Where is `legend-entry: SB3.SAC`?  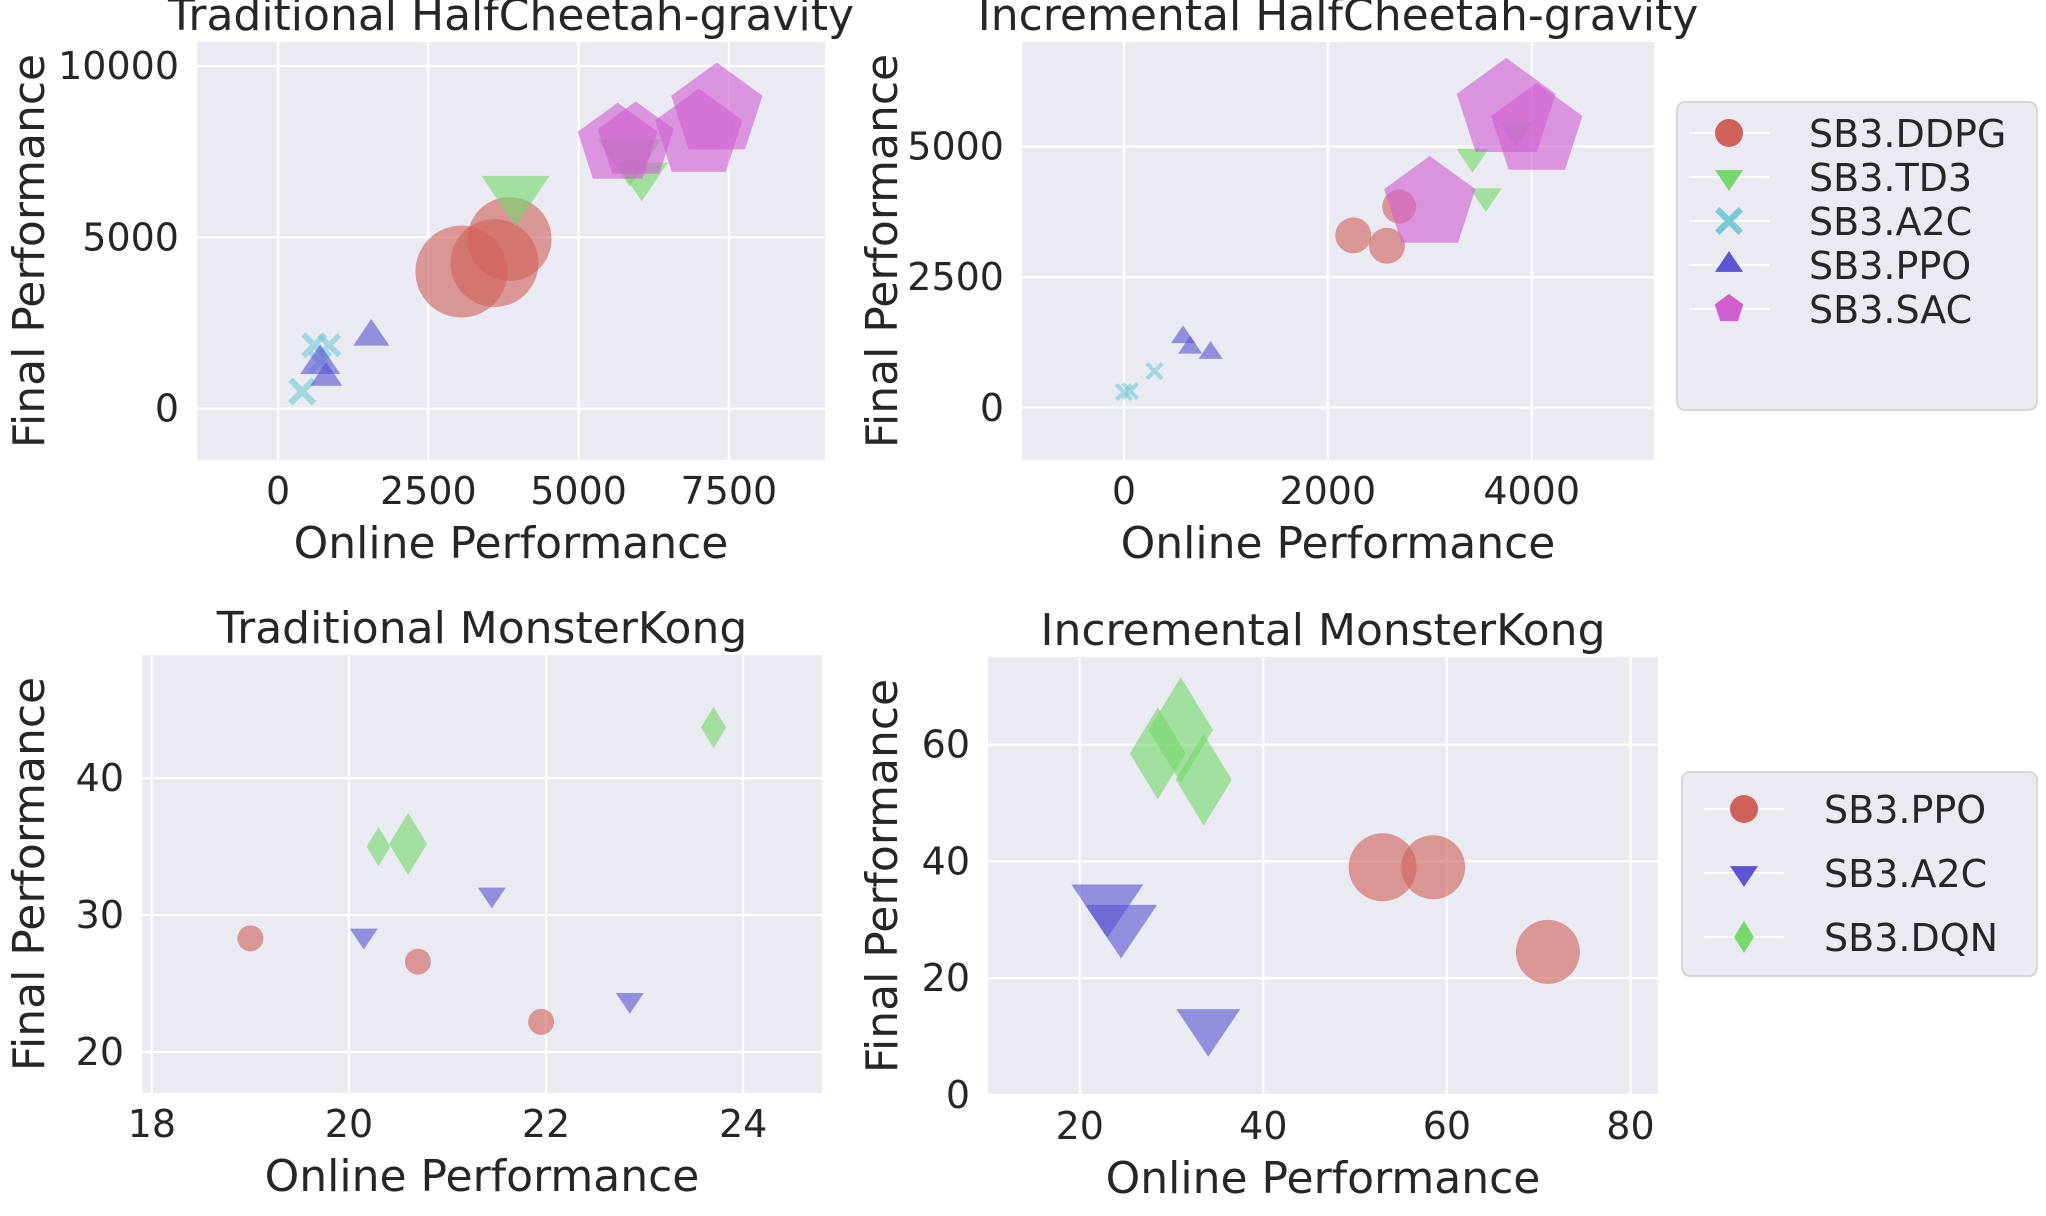 legend-entry: SB3.SAC is located at coordinates (1830, 310).